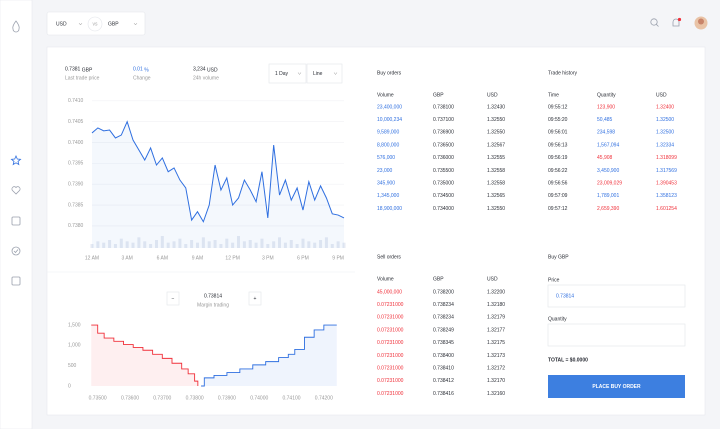 This screenshot has height=429, width=720. What do you see at coordinates (76, 185) in the screenshot?
I see `y-tick-label: 0.7390` at bounding box center [76, 185].